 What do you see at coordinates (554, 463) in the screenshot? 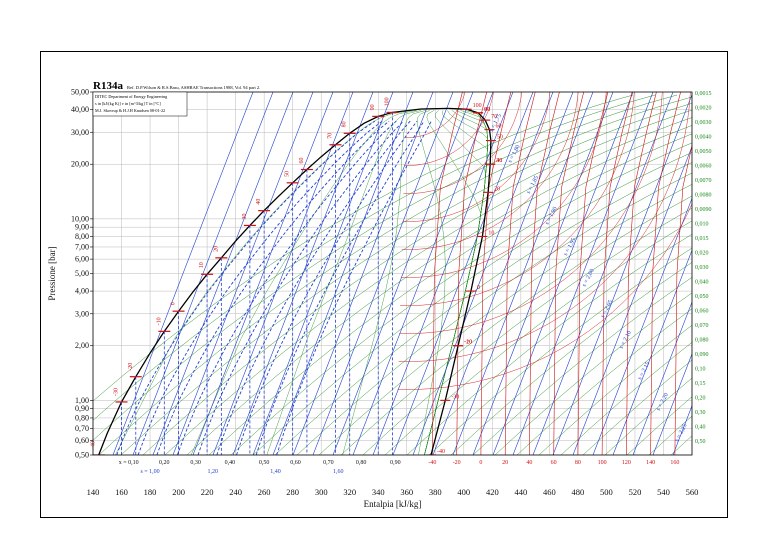
I see `superheat-temp-label: 60` at bounding box center [554, 463].